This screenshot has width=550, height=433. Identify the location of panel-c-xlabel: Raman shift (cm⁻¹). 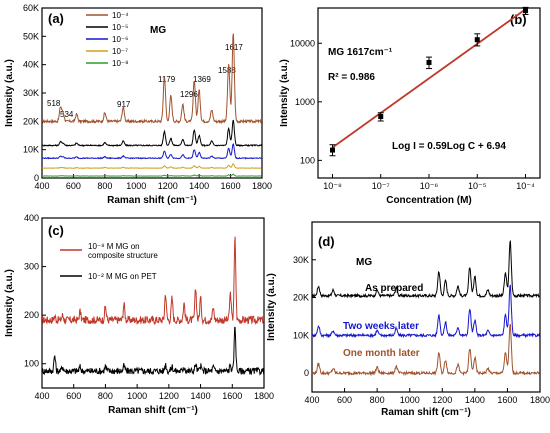
(153, 410).